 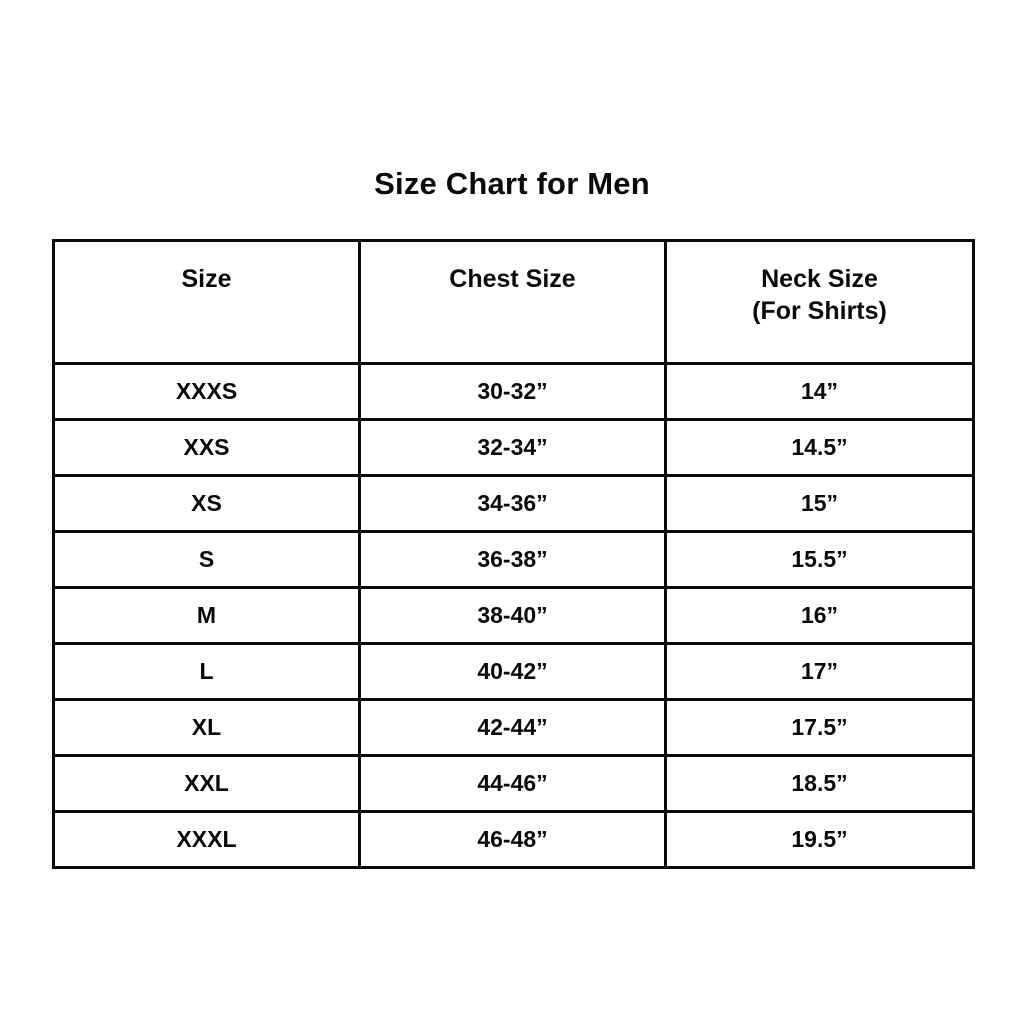 I want to click on table-row: XXXL 46-48” 19.5”, so click(x=513, y=839).